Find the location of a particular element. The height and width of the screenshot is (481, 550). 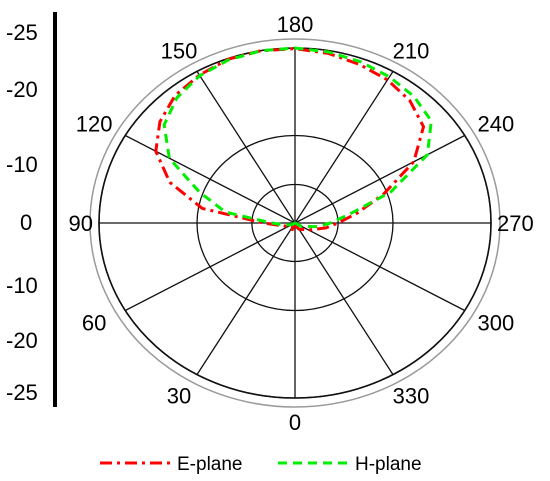

angle-tick-label: 90 is located at coordinates (81, 223).